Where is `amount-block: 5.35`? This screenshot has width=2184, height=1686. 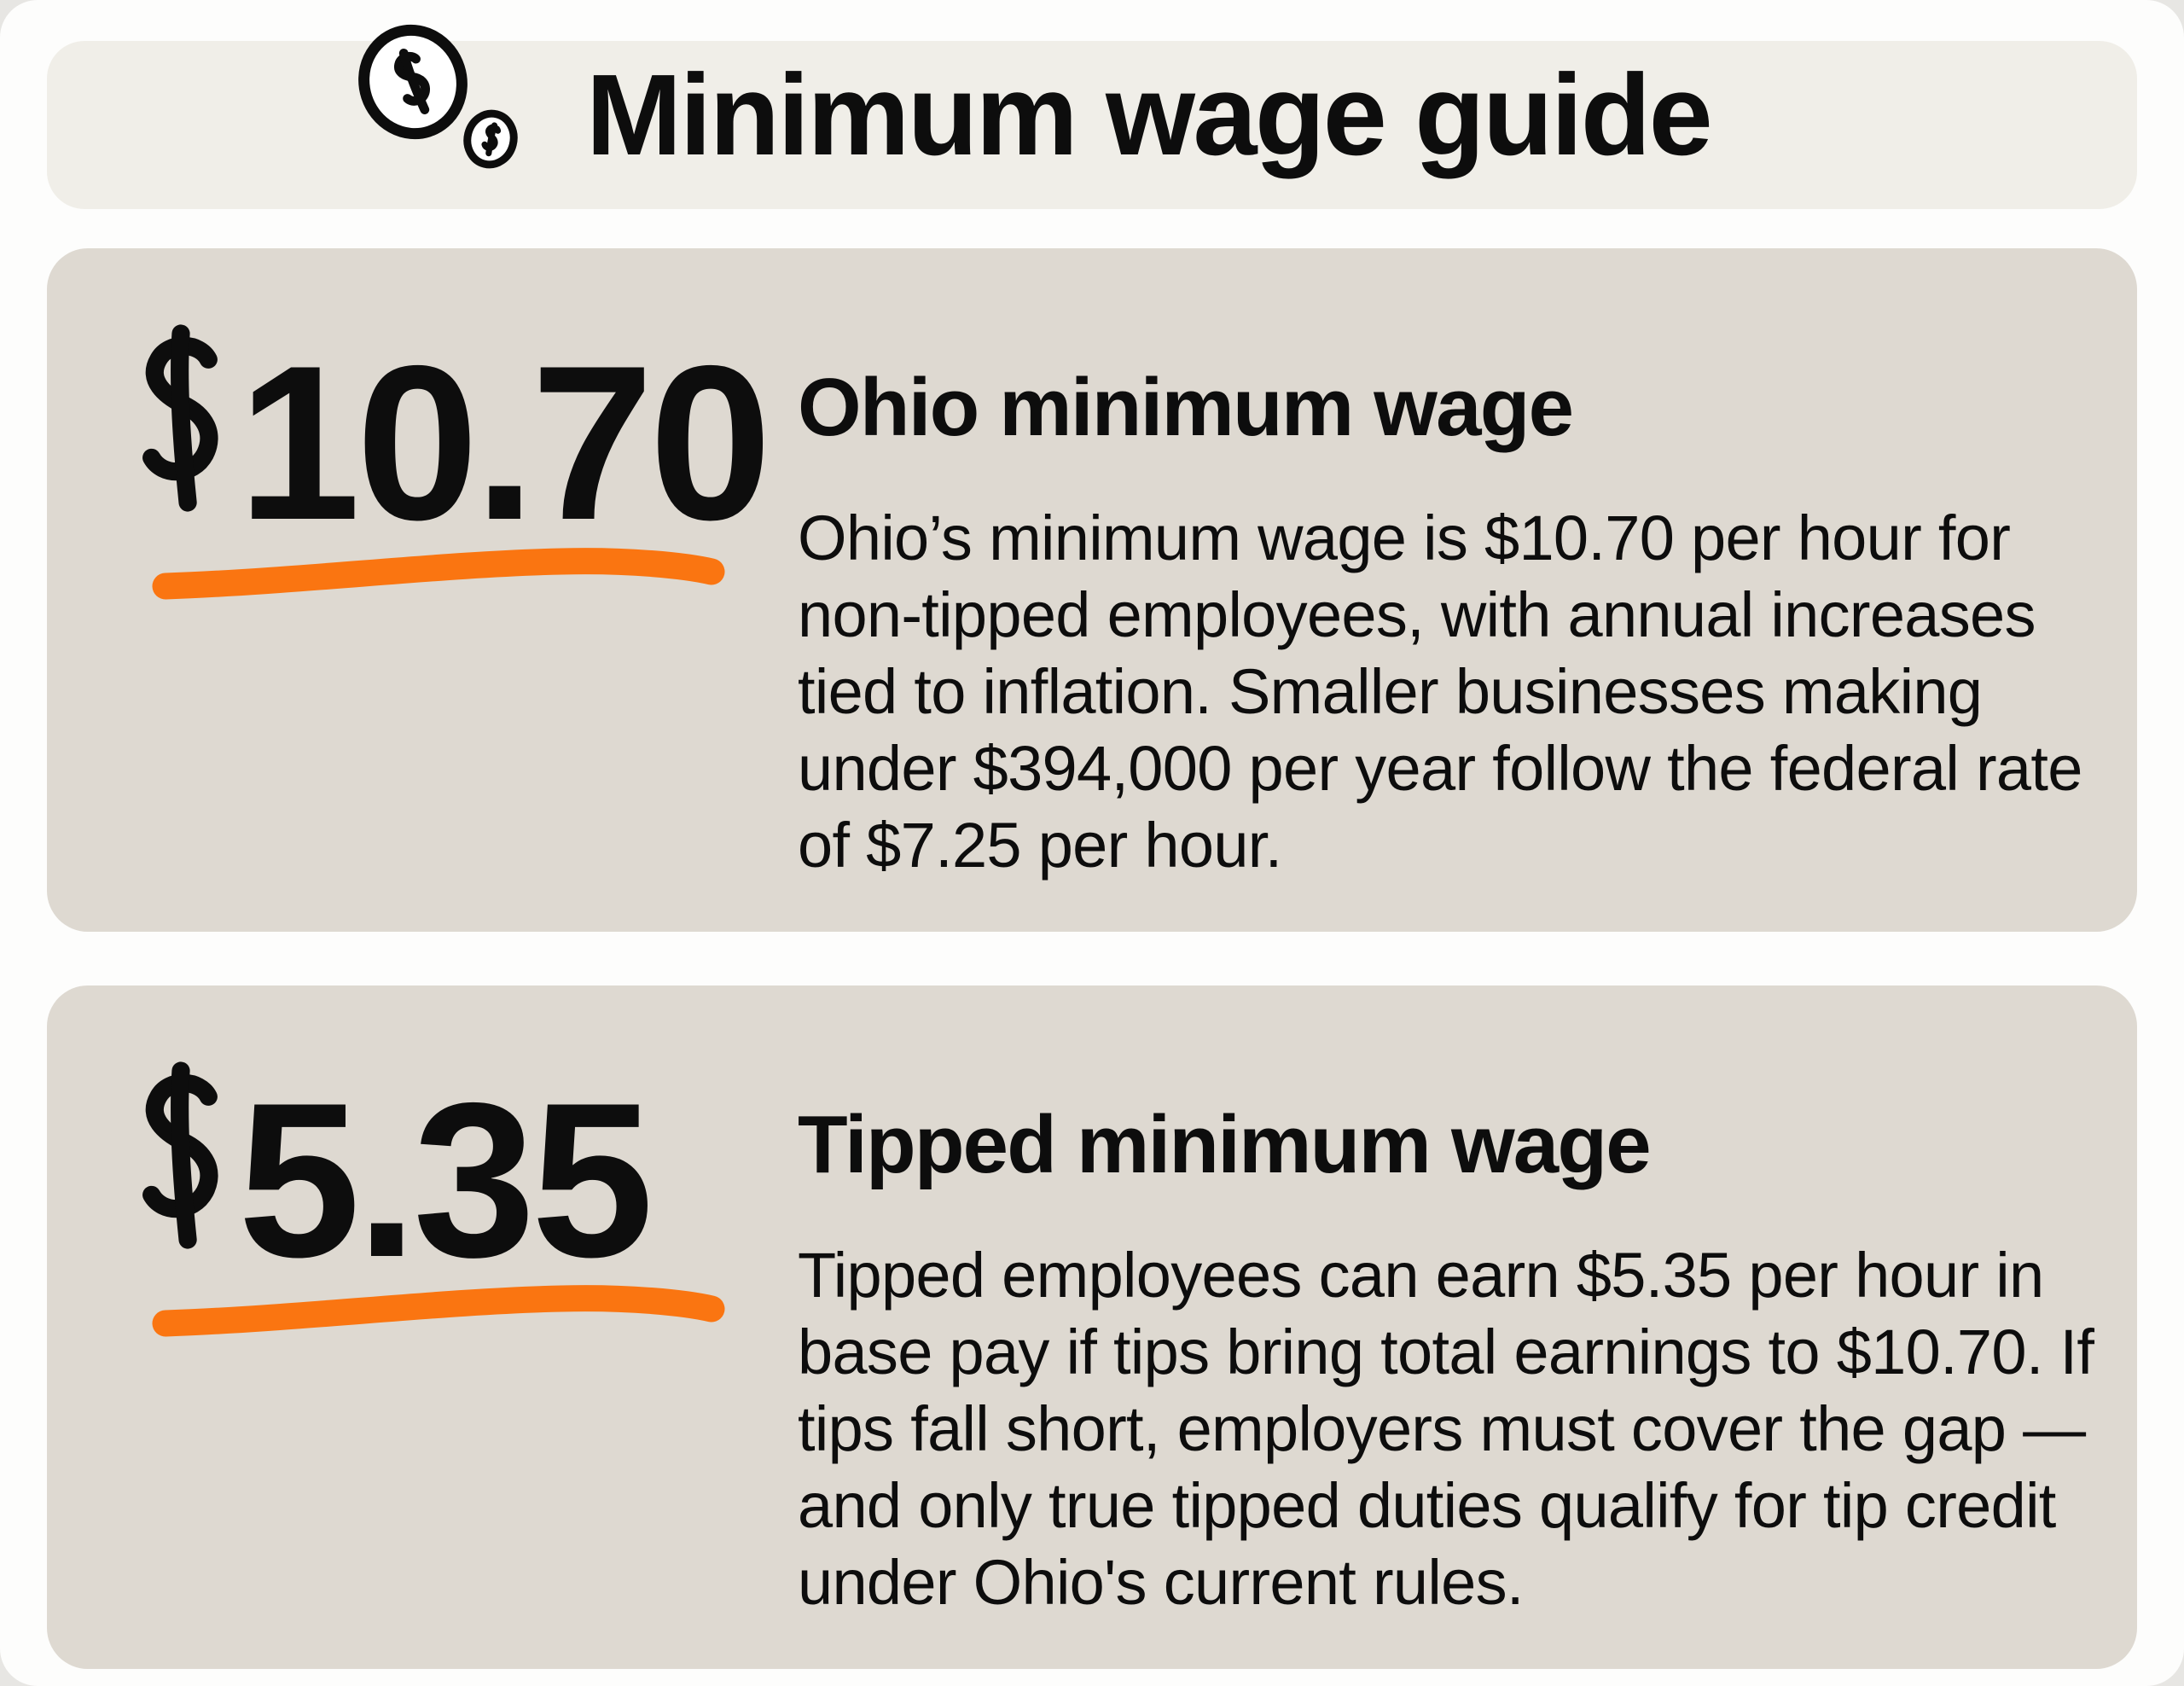 amount-block: 5.35 is located at coordinates (422, 1327).